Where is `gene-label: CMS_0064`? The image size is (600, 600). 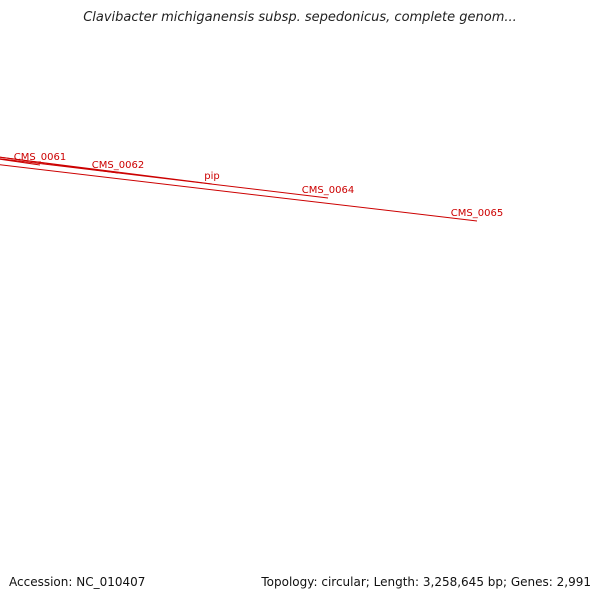 gene-label: CMS_0064 is located at coordinates (328, 190).